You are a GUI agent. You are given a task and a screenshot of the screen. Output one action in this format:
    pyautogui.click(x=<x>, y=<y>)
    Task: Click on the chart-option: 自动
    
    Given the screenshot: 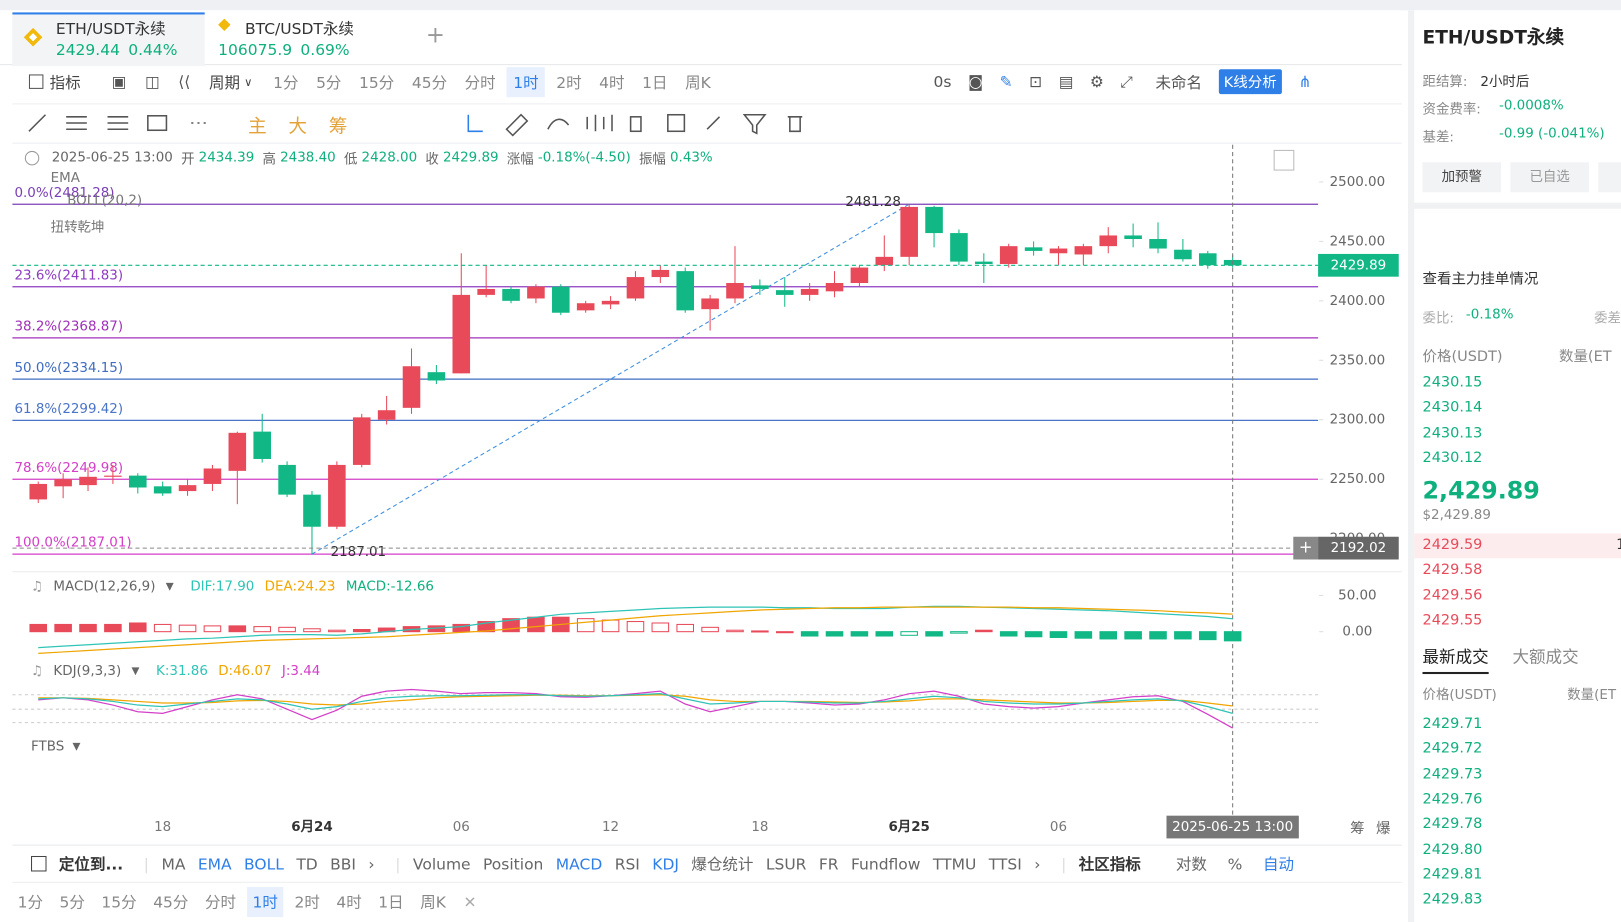 What is the action you would take?
    pyautogui.click(x=1279, y=864)
    